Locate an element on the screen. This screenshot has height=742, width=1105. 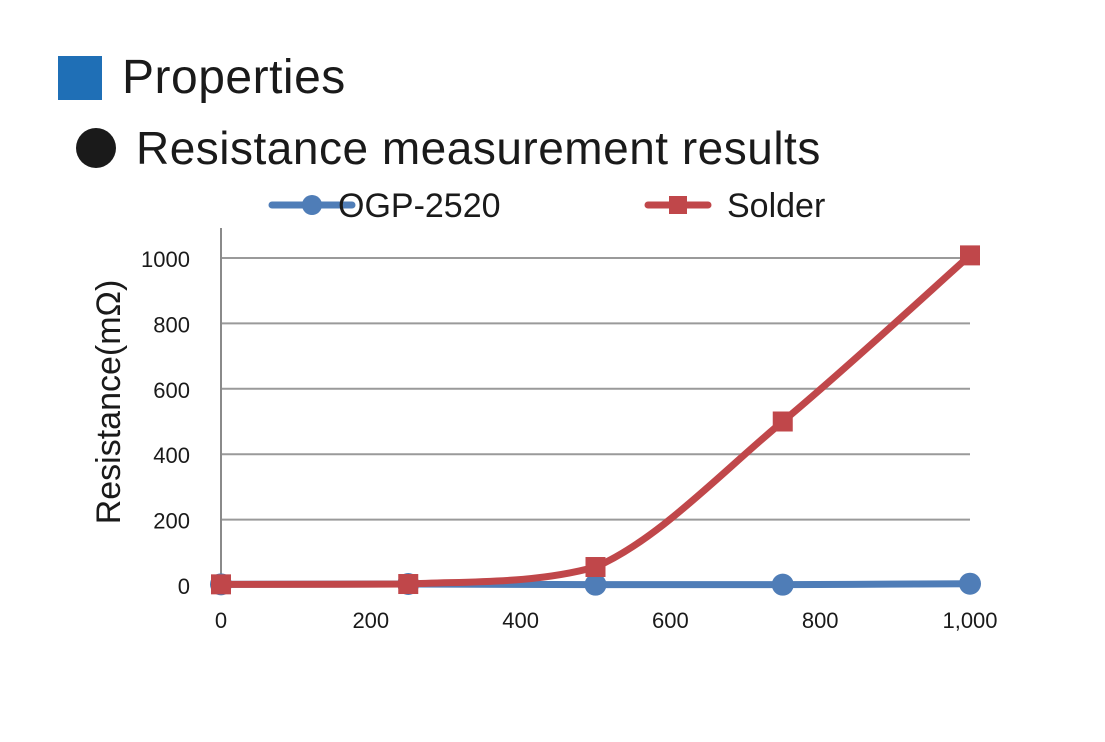
x-tick-label: 600 is located at coordinates (670, 620).